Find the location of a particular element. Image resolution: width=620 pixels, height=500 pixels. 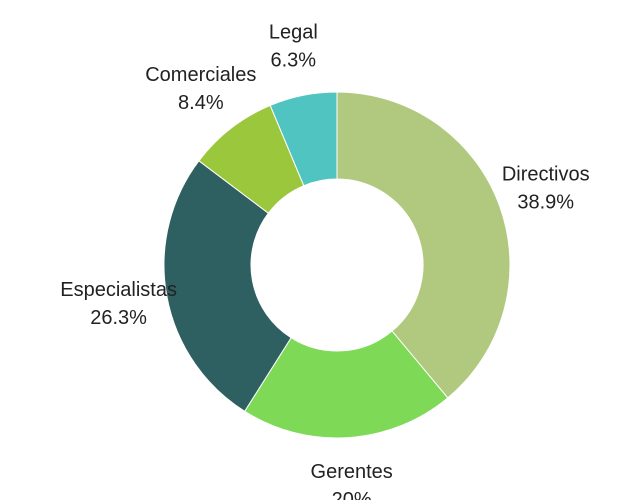

slice-label: Especialistas is located at coordinates (118, 290).